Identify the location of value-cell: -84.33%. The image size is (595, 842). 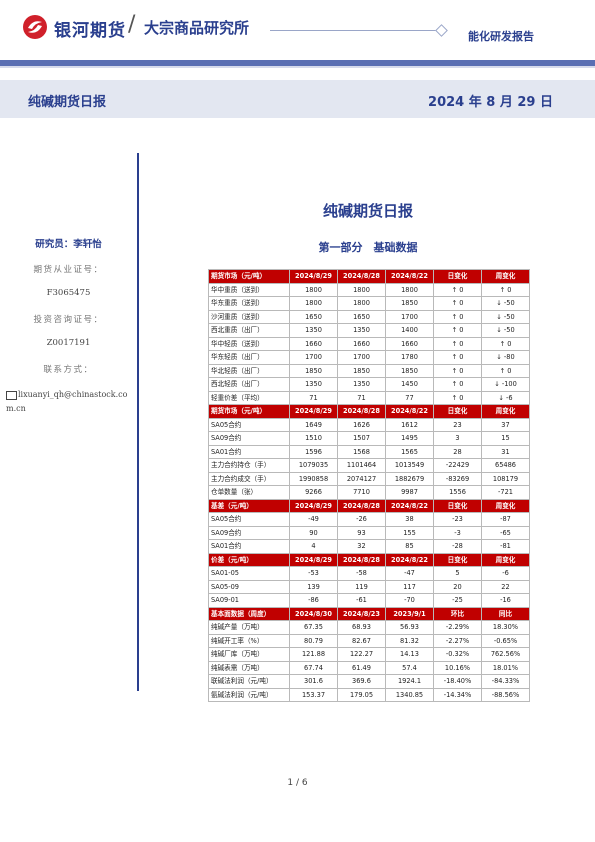
(505, 681).